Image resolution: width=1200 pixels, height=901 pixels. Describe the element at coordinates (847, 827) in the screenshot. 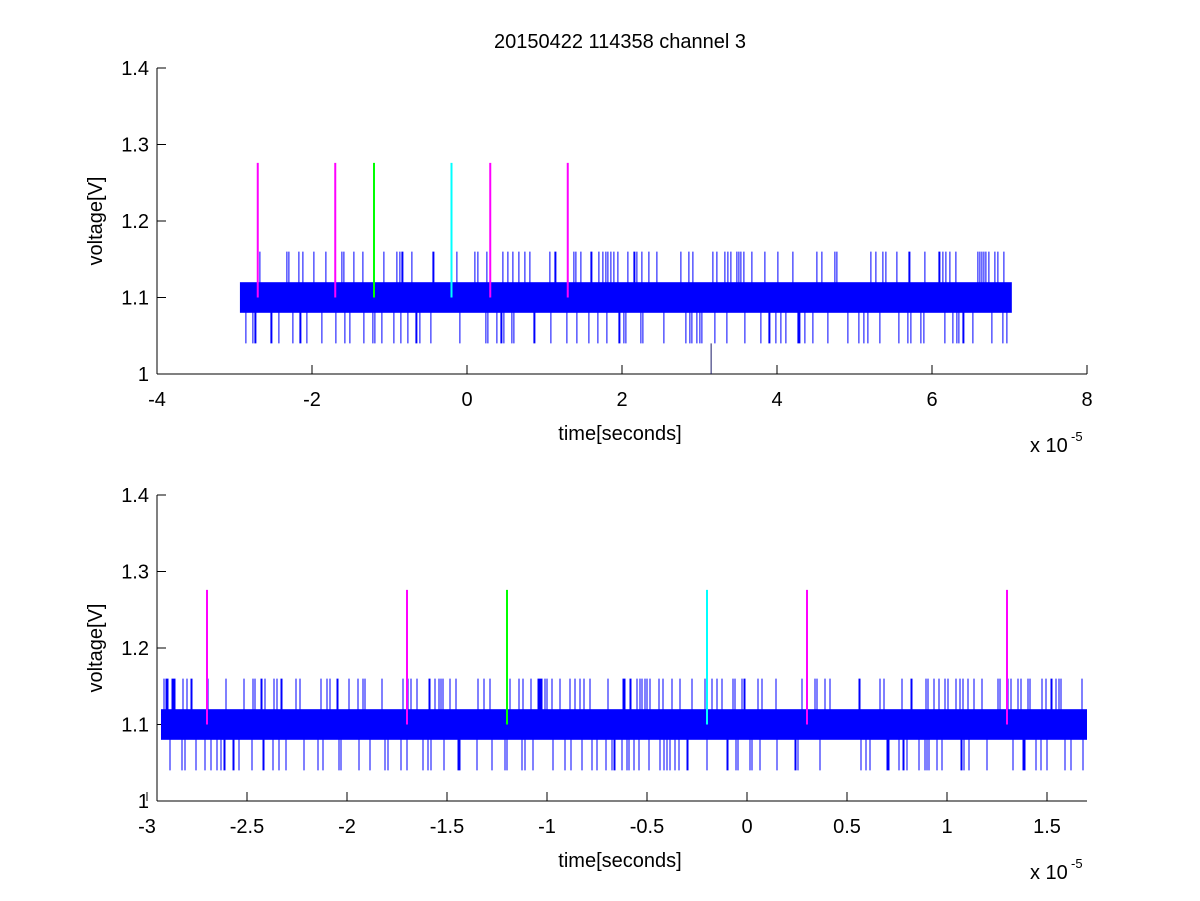

I see `x-tick-label: 0.5` at that location.